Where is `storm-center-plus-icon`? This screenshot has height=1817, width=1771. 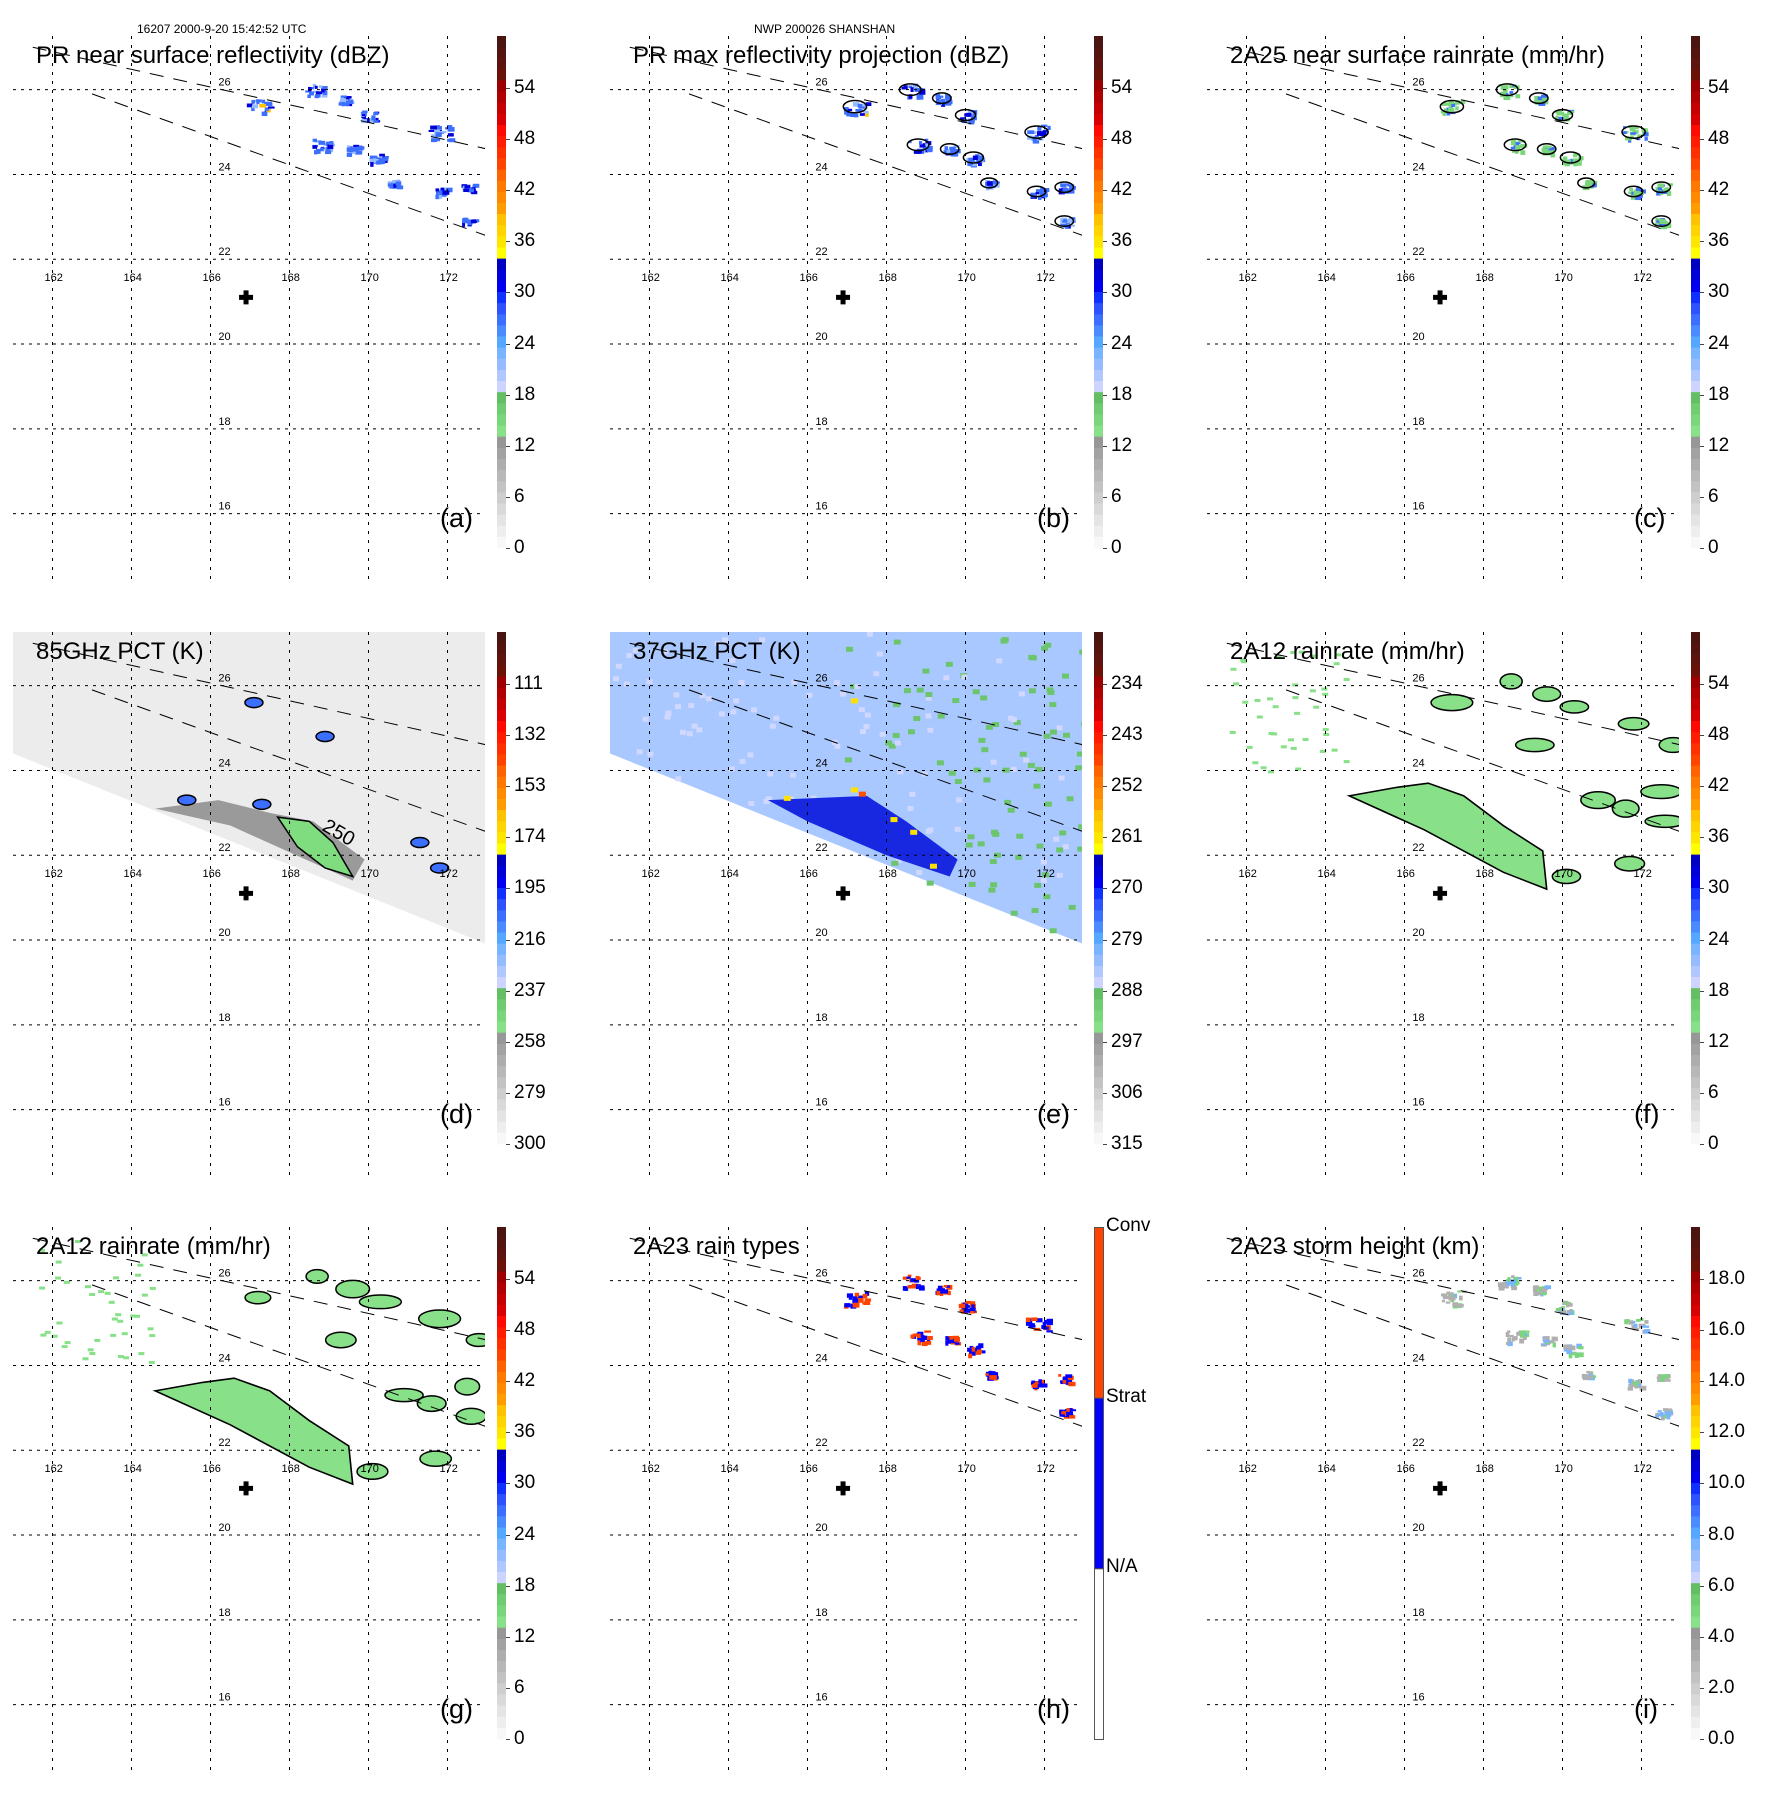
storm-center-plus-icon is located at coordinates (1440, 893).